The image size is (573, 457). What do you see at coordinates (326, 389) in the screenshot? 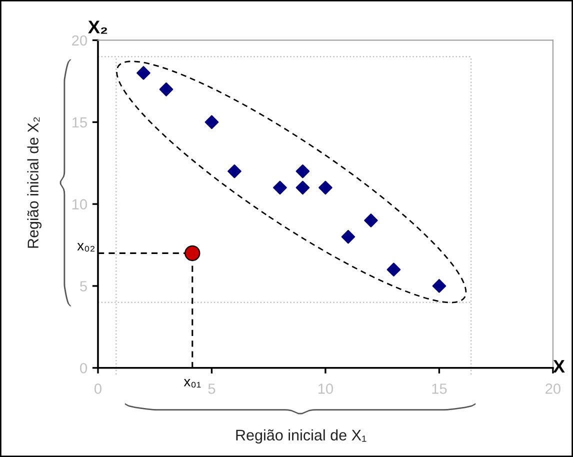
I see `x-tick-label: 10` at bounding box center [326, 389].